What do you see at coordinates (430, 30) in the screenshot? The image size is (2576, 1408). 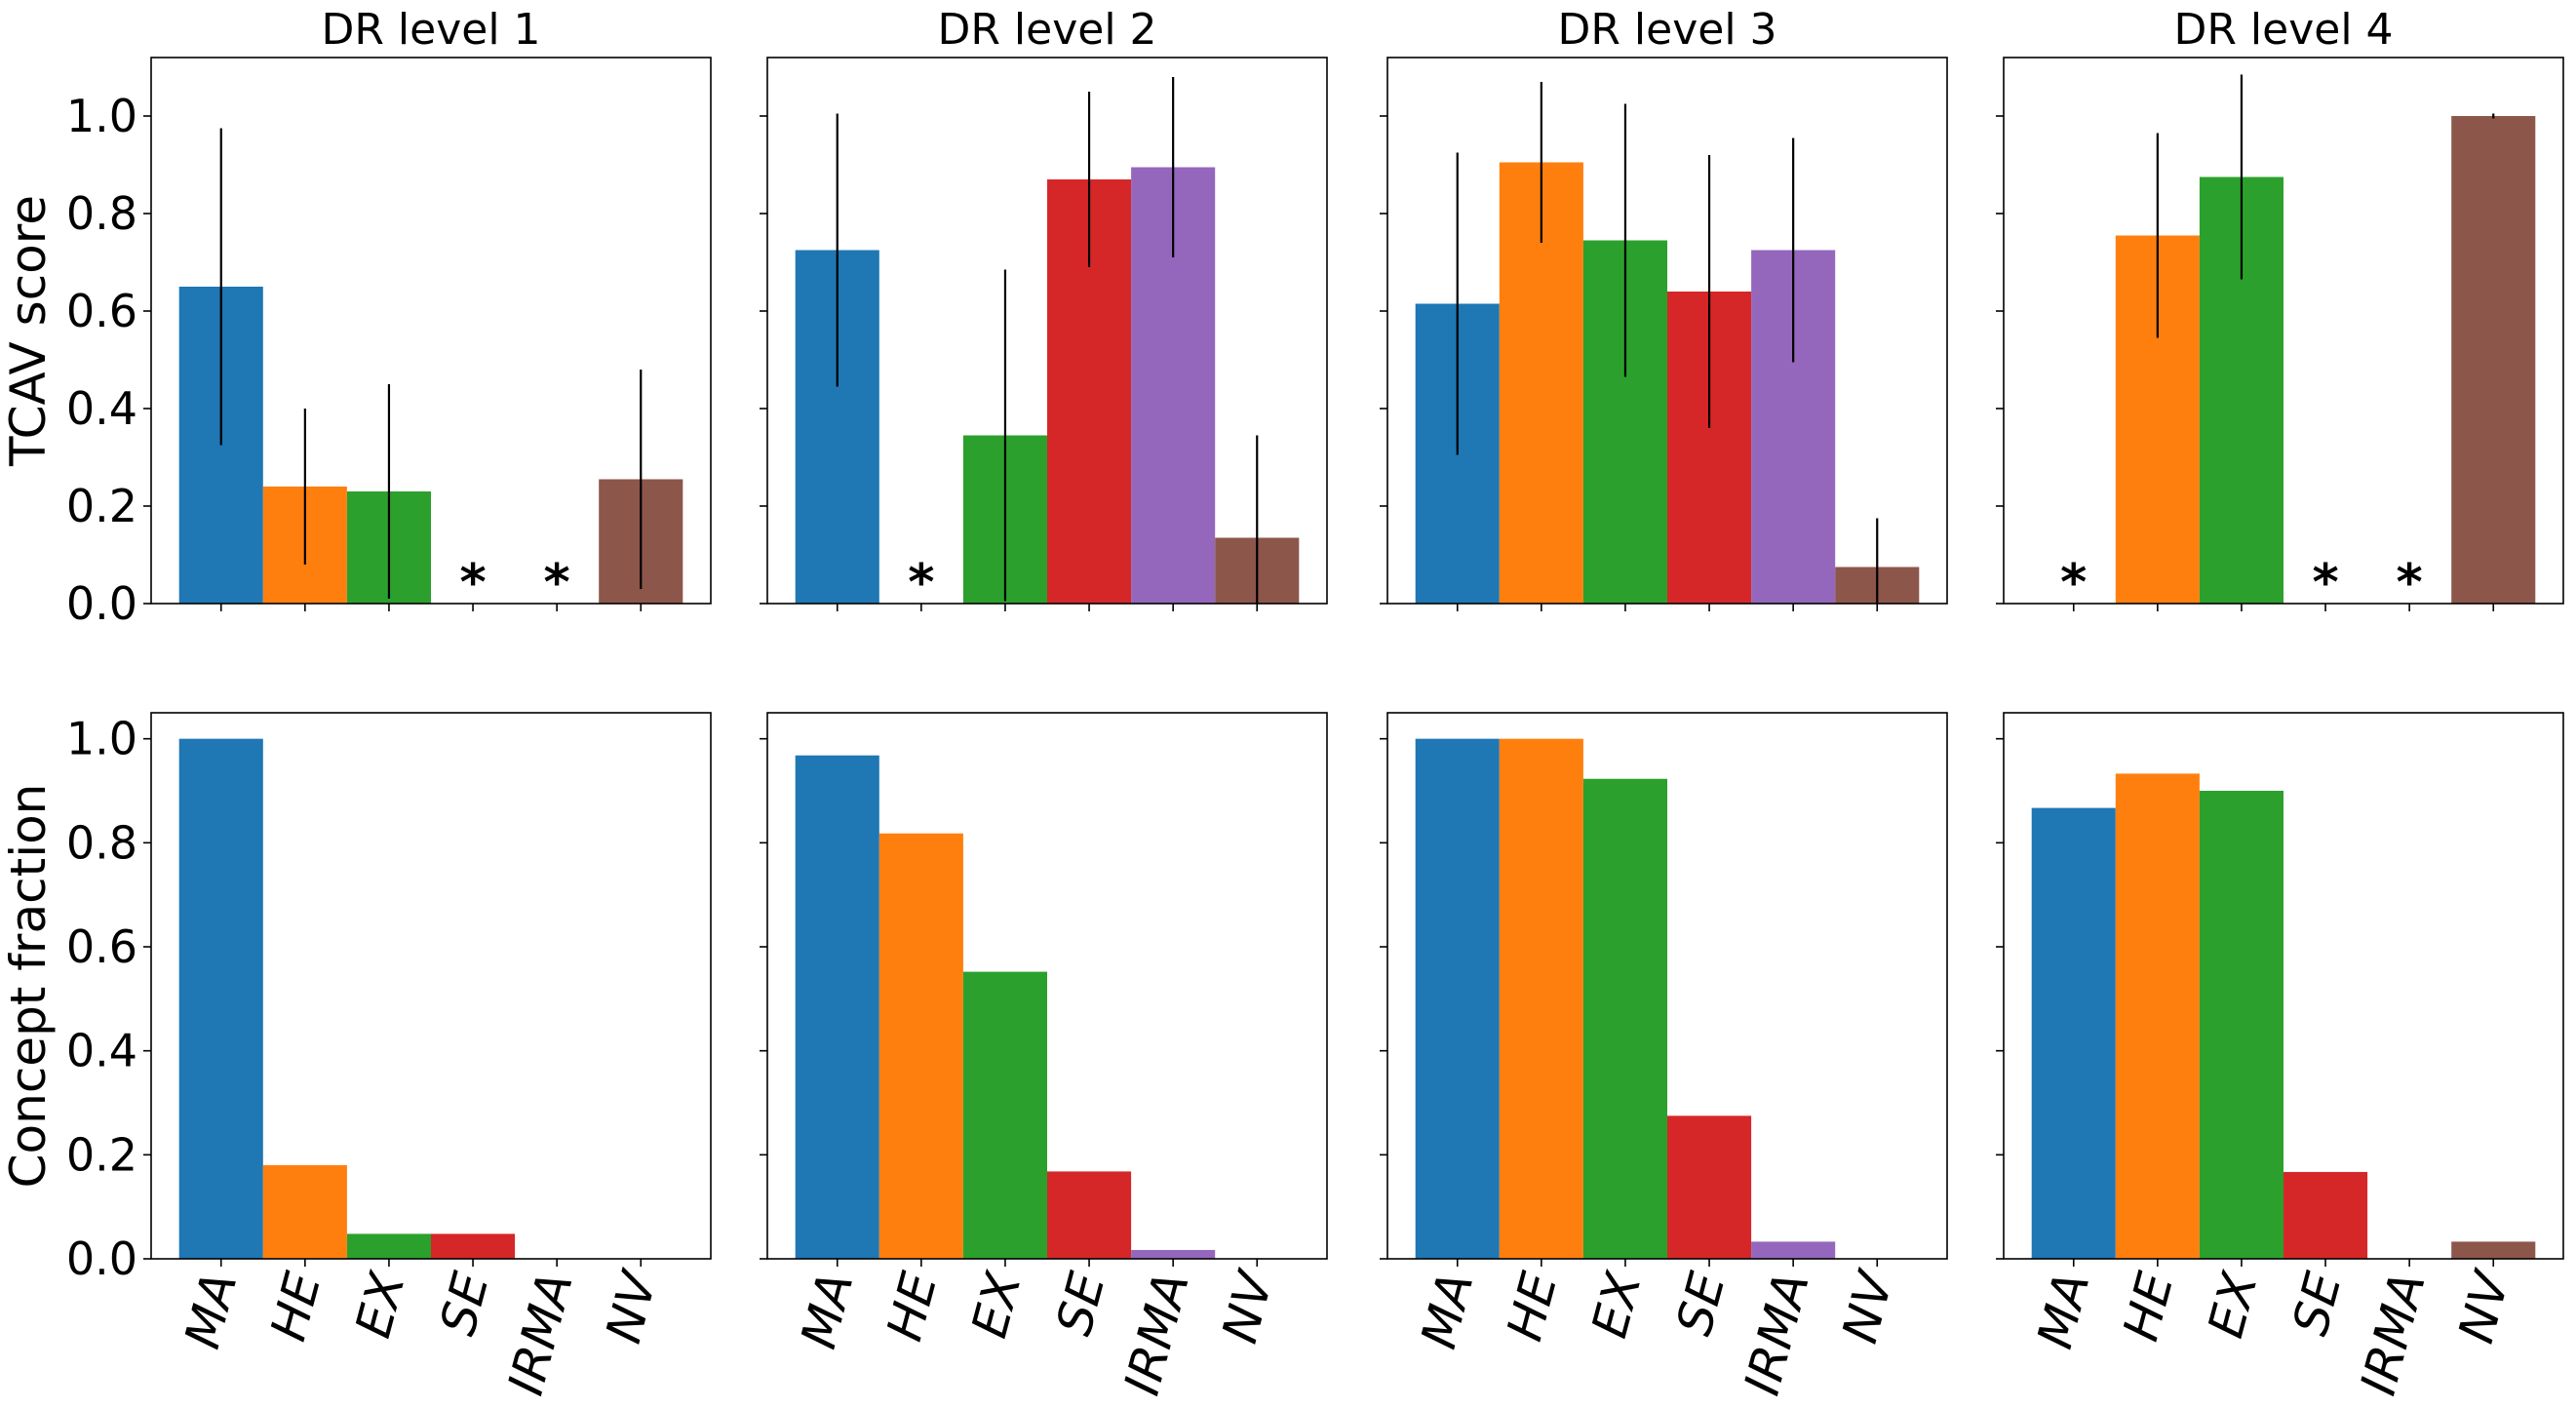 I see `panel-title: DR level 1` at bounding box center [430, 30].